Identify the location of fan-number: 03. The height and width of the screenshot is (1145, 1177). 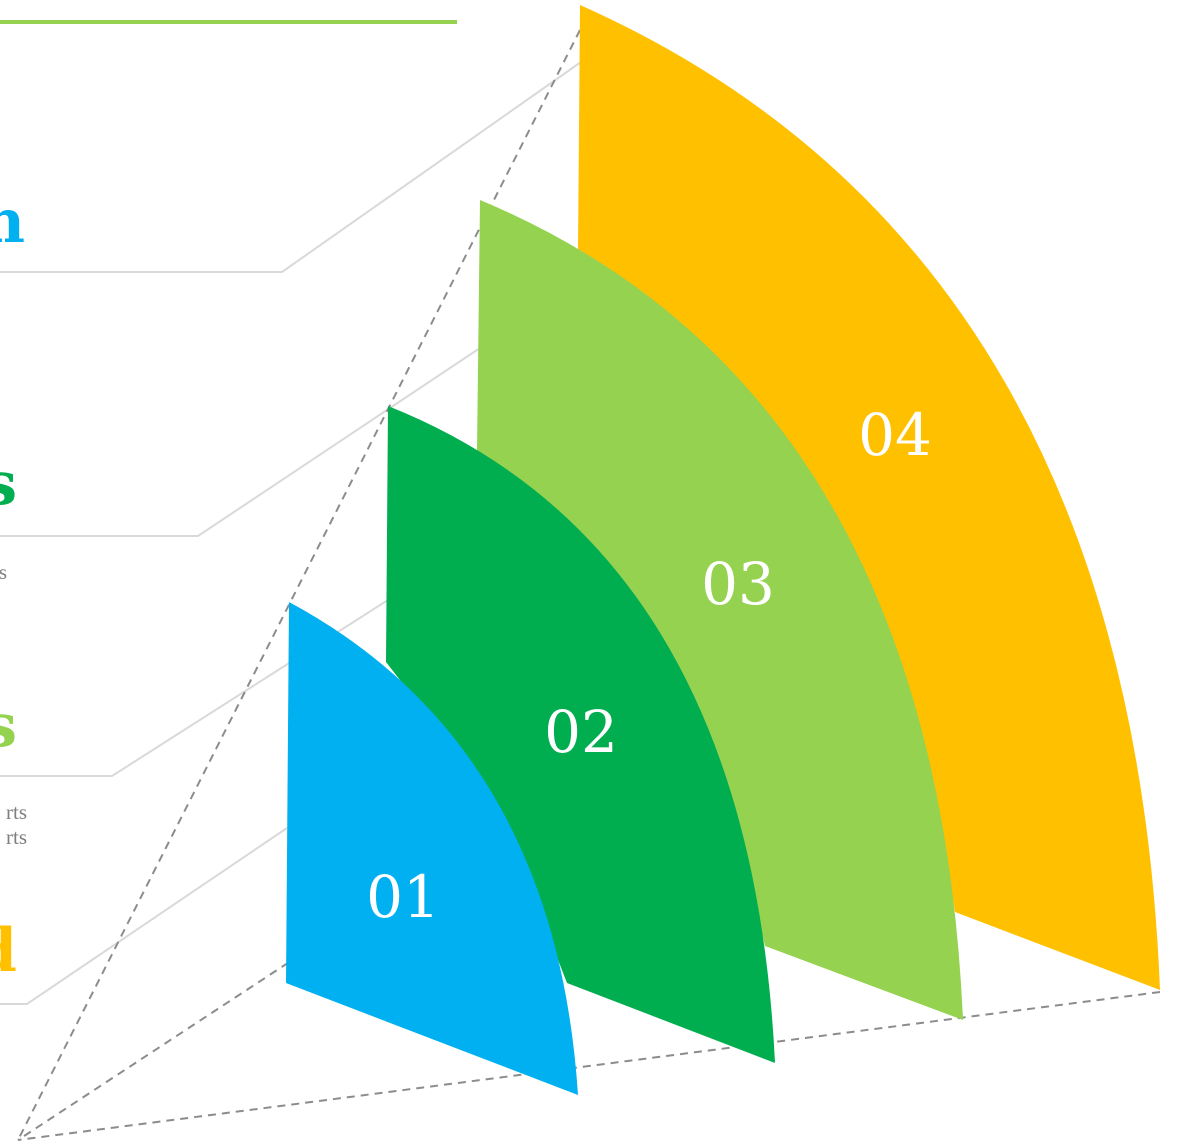
(738, 584).